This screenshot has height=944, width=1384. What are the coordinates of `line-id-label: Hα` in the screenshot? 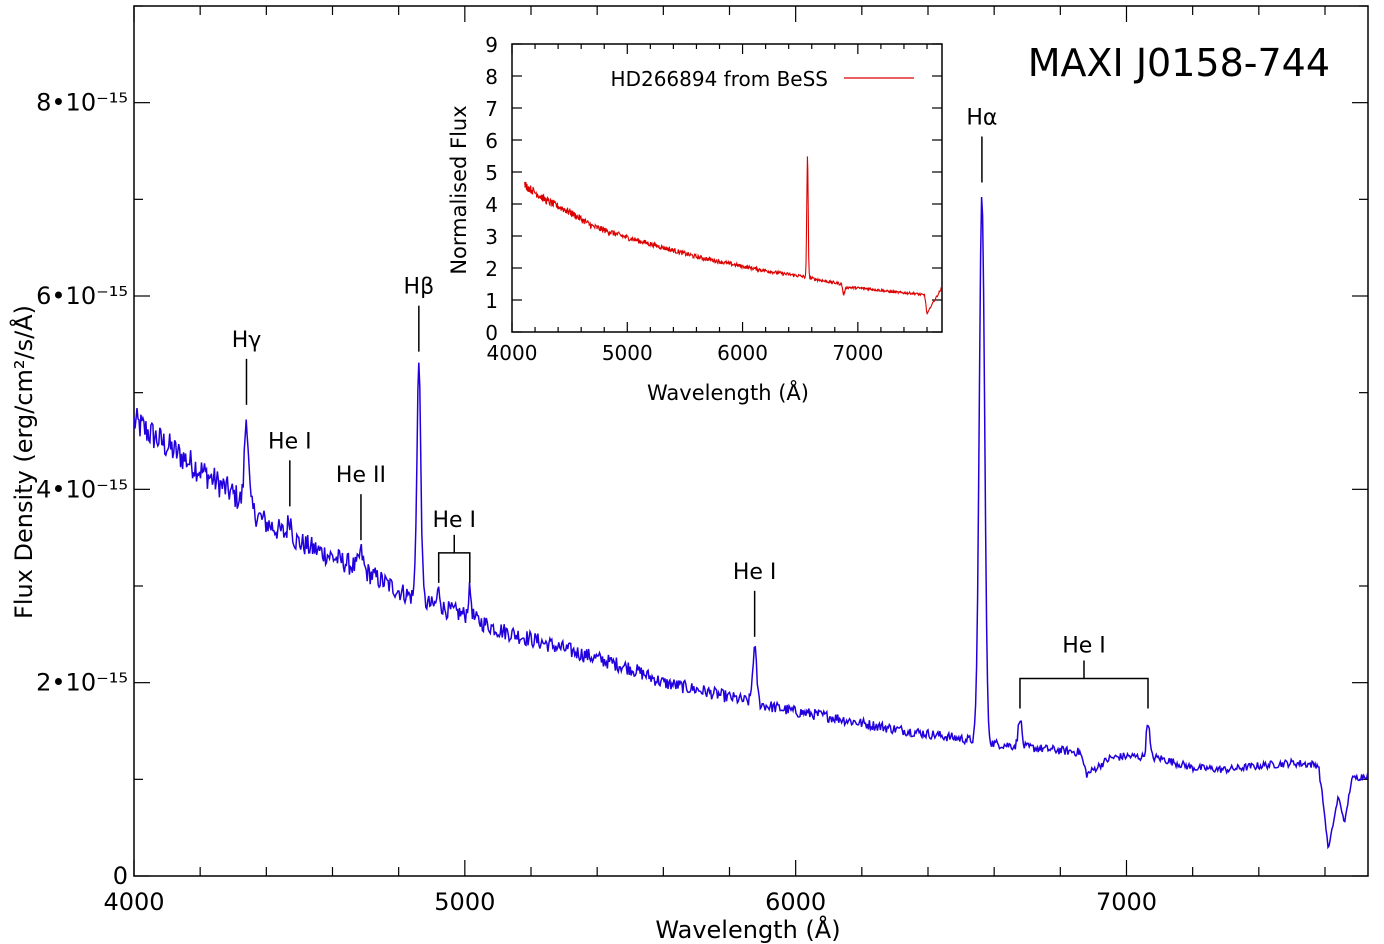 It's located at (981, 118).